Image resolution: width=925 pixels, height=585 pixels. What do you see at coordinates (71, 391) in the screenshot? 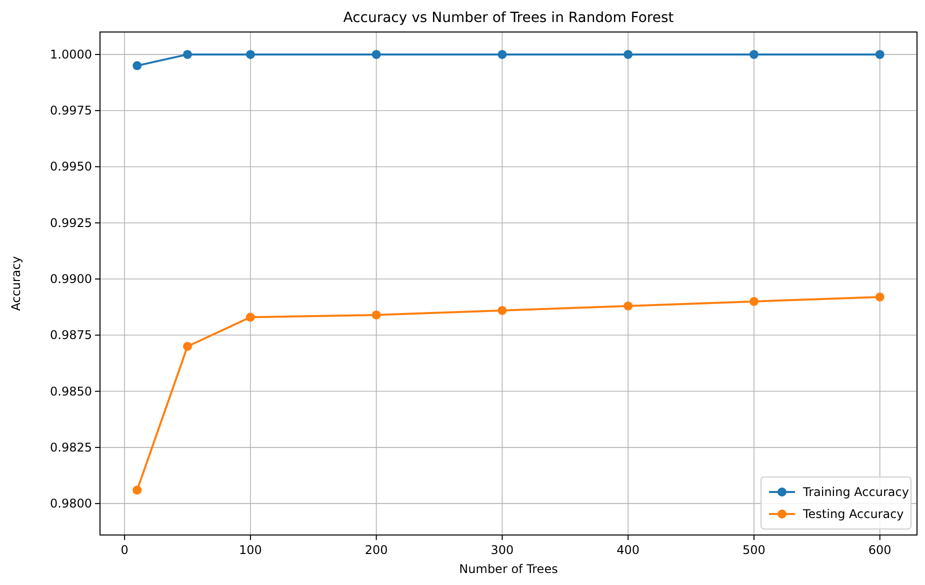
I see `y-tick-label: 0.9850` at bounding box center [71, 391].